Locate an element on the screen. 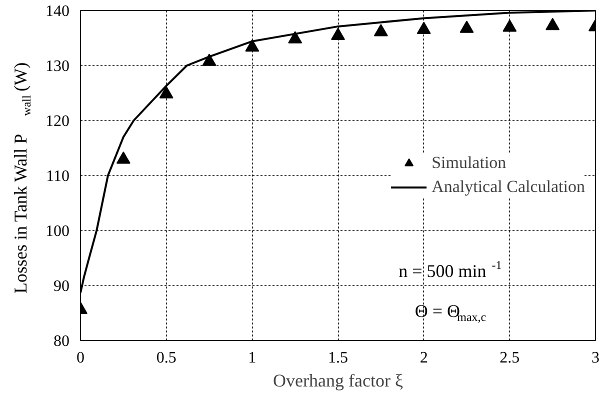 The width and height of the screenshot is (609, 400). x-tick-label: 3 is located at coordinates (596, 358).